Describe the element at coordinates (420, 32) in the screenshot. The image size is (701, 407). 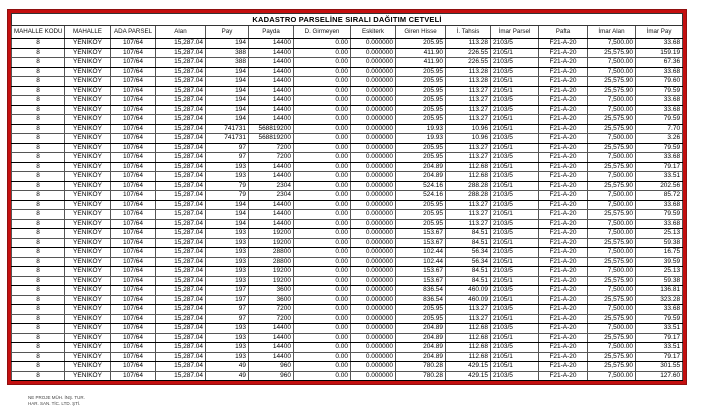
I see `column-header: Giren Hisse` at that location.